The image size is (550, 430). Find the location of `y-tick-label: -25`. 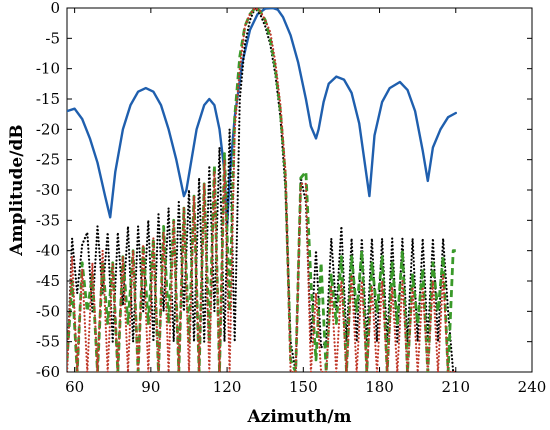

y-tick-label: -25 is located at coordinates (48, 160).